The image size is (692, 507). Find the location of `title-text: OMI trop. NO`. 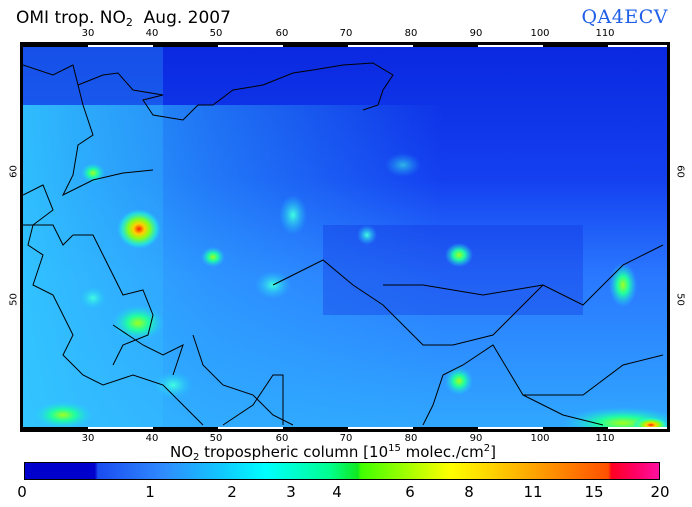

title-text: OMI trop. NO is located at coordinates (71, 18).